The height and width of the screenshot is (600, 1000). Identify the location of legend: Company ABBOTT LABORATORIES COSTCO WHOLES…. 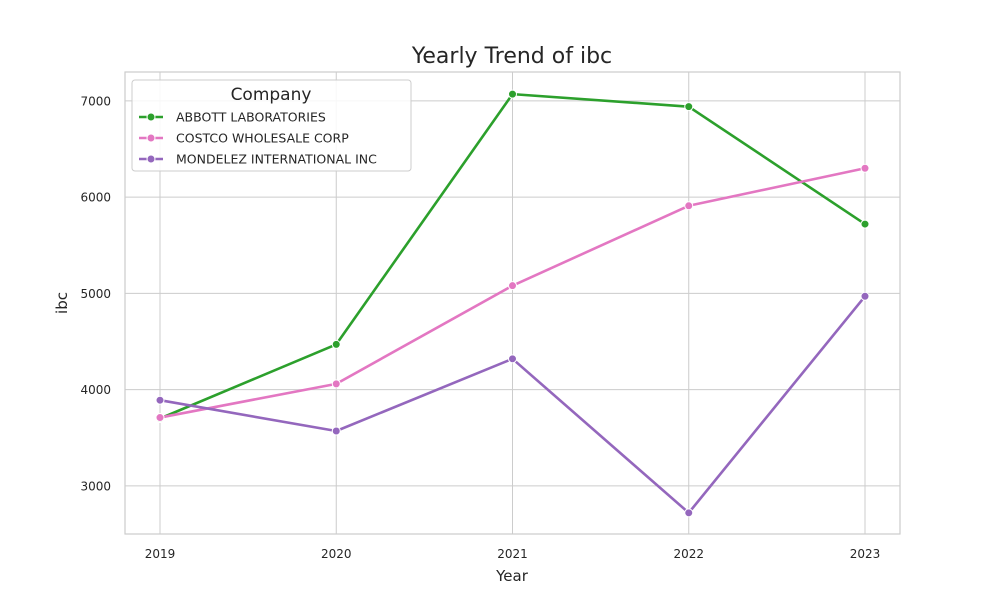
(271, 125).